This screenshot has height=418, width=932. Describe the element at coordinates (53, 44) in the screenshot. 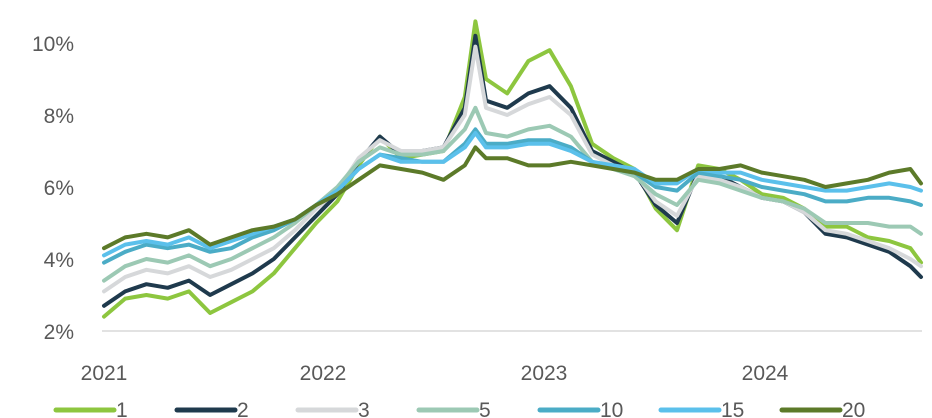

I see `y-tick-label: 10%` at that location.